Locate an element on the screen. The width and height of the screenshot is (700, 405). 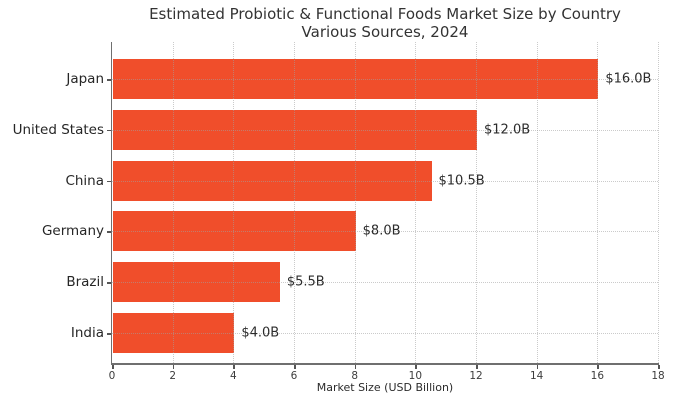
bar-value-label: $10.5B is located at coordinates (461, 181).